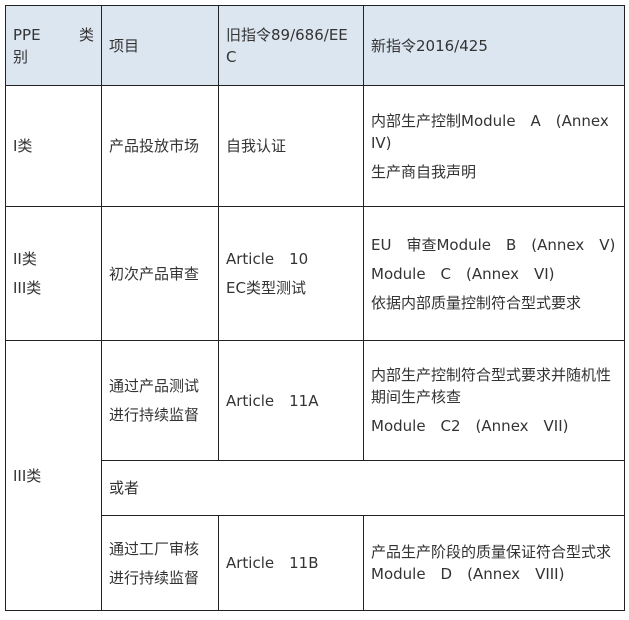  What do you see at coordinates (291, 400) in the screenshot?
I see `cell-old: Article 11A` at bounding box center [291, 400].